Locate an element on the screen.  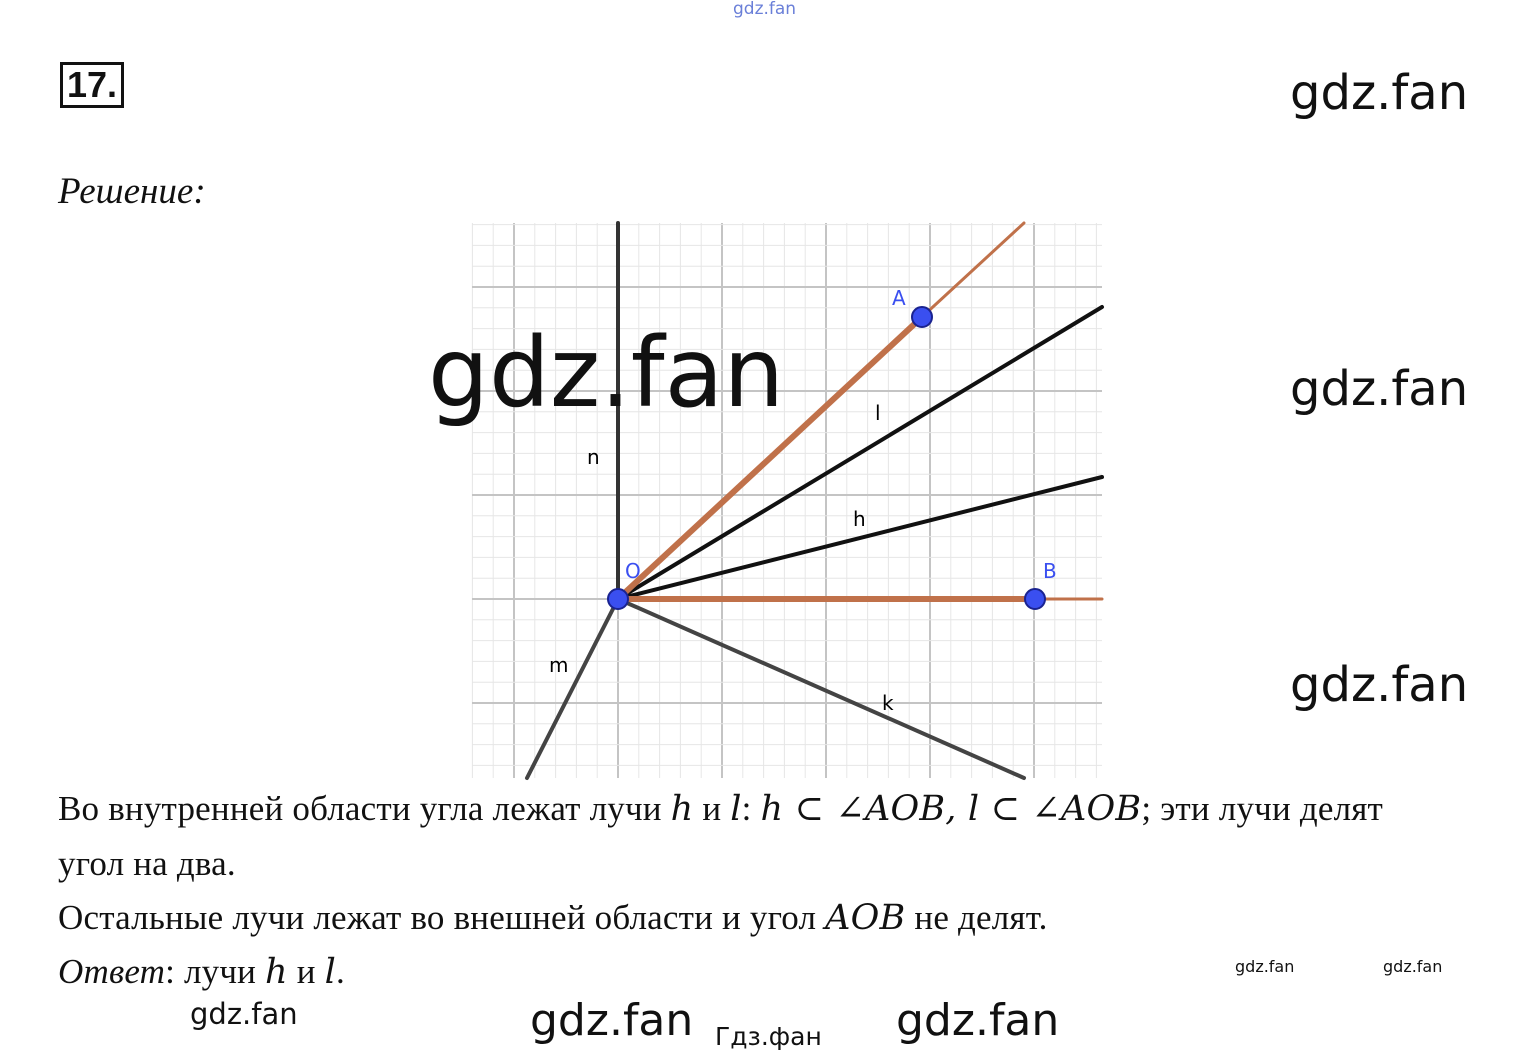
ray-OA-extension is located at coordinates (973, 270).